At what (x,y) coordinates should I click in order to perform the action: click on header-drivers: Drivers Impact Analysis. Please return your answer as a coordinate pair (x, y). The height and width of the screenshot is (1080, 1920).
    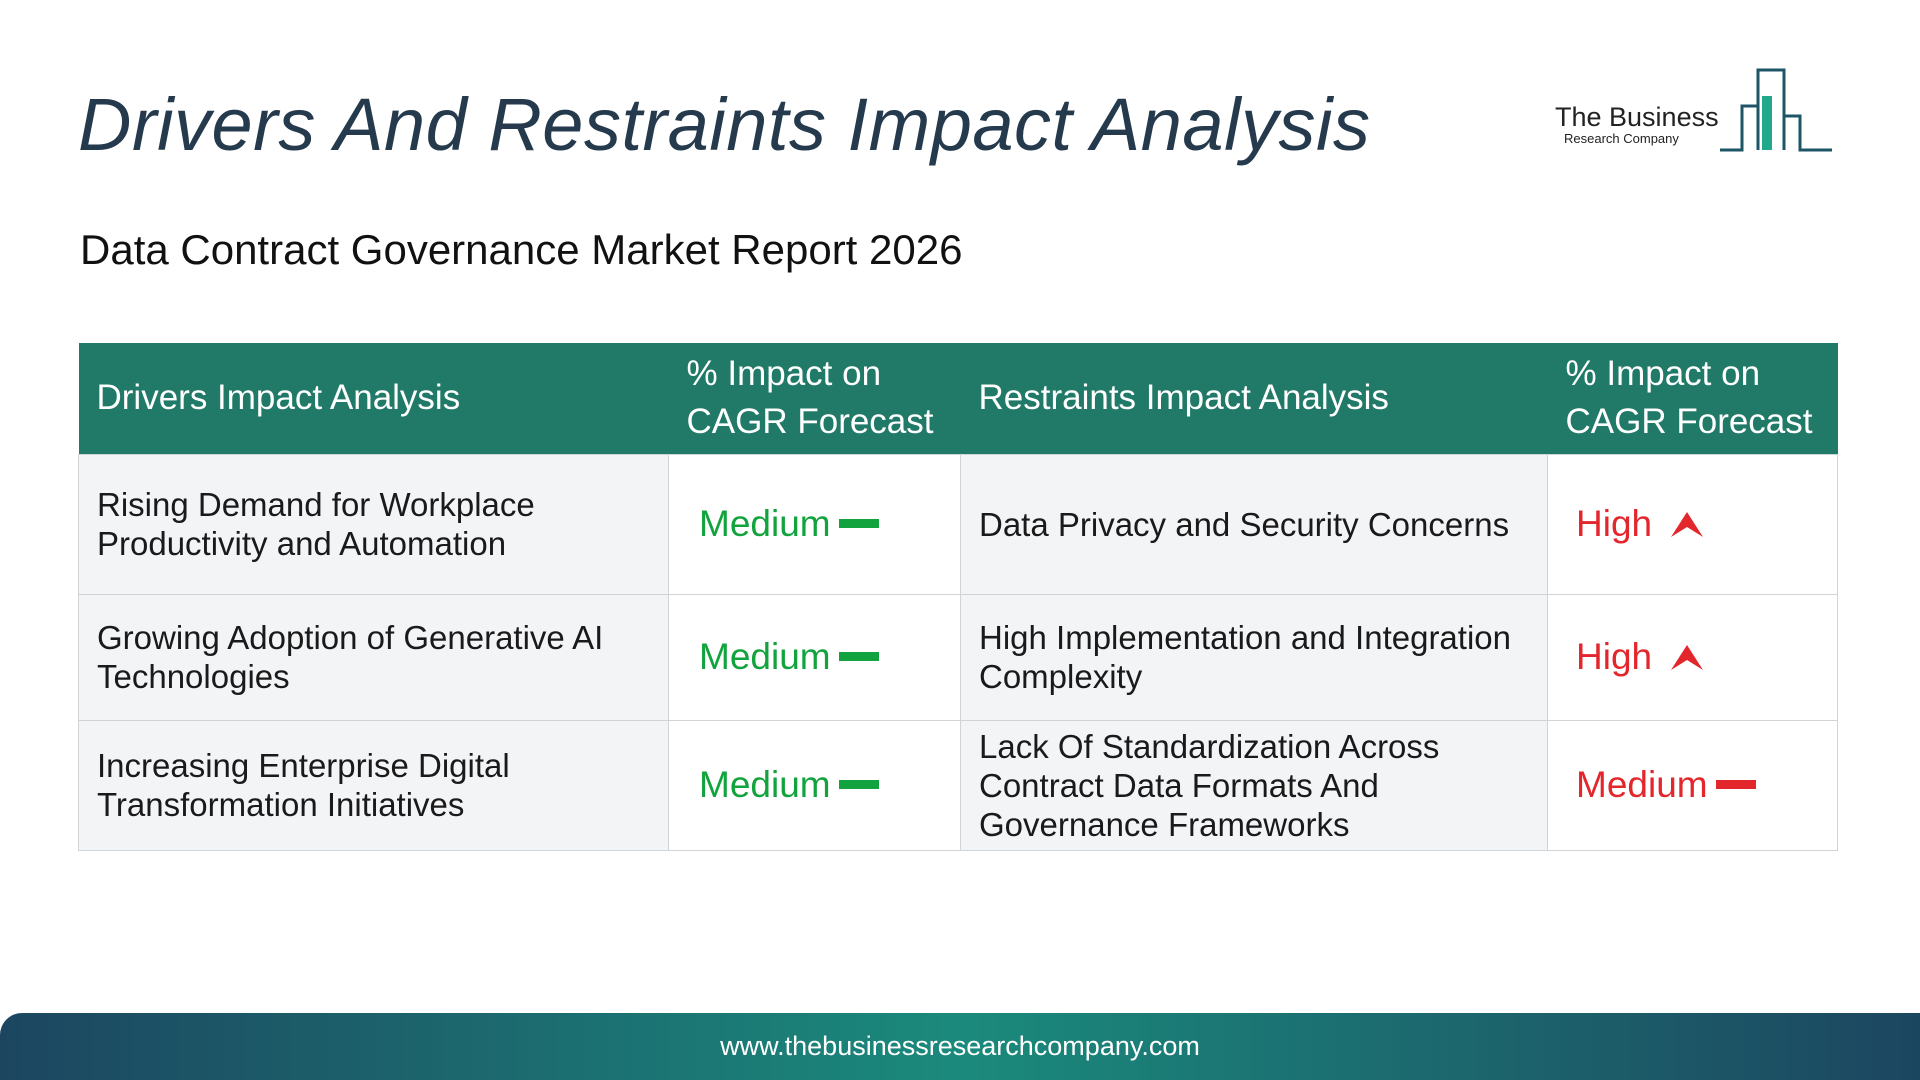
    Looking at the image, I should click on (373, 398).